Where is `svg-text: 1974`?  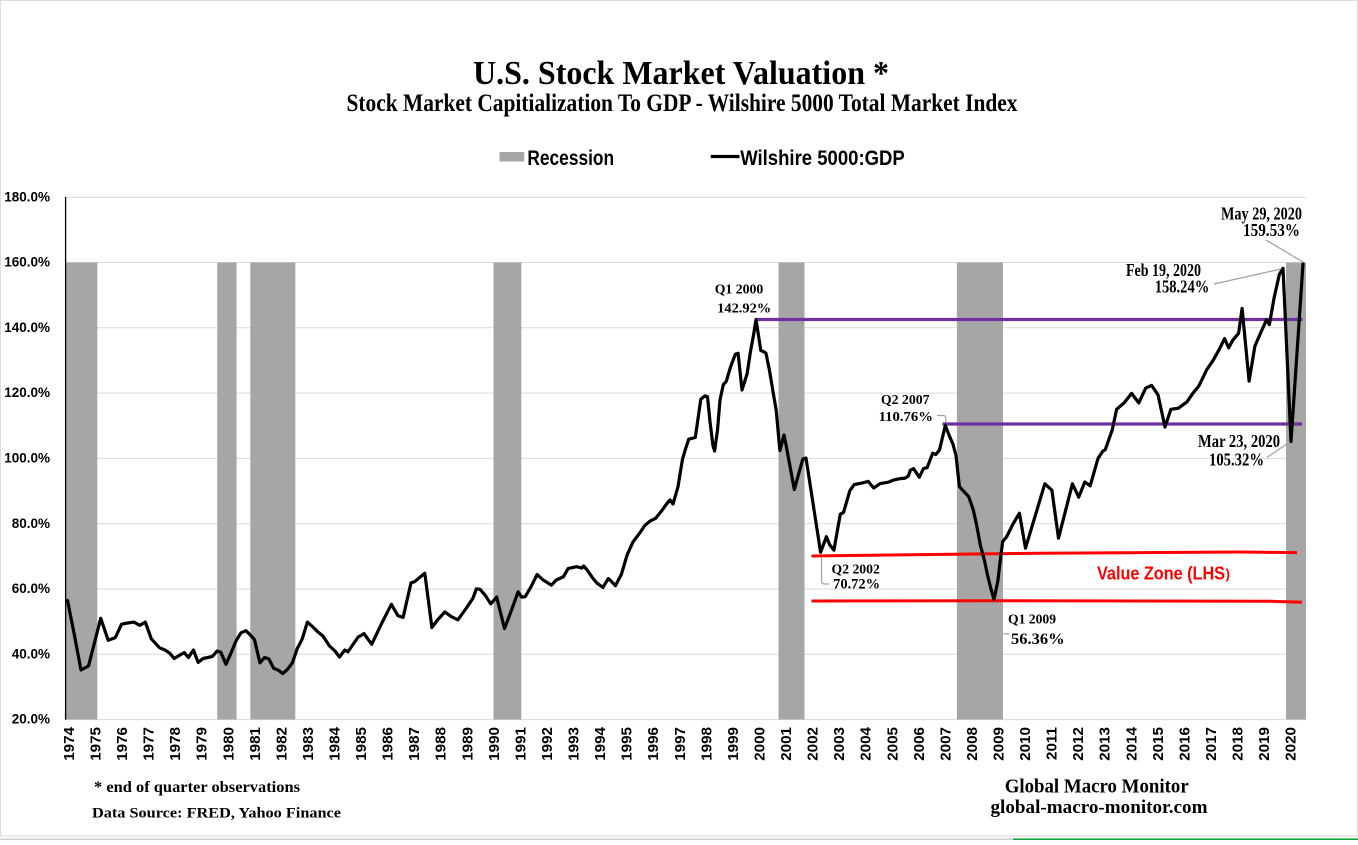 svg-text: 1974 is located at coordinates (69, 743).